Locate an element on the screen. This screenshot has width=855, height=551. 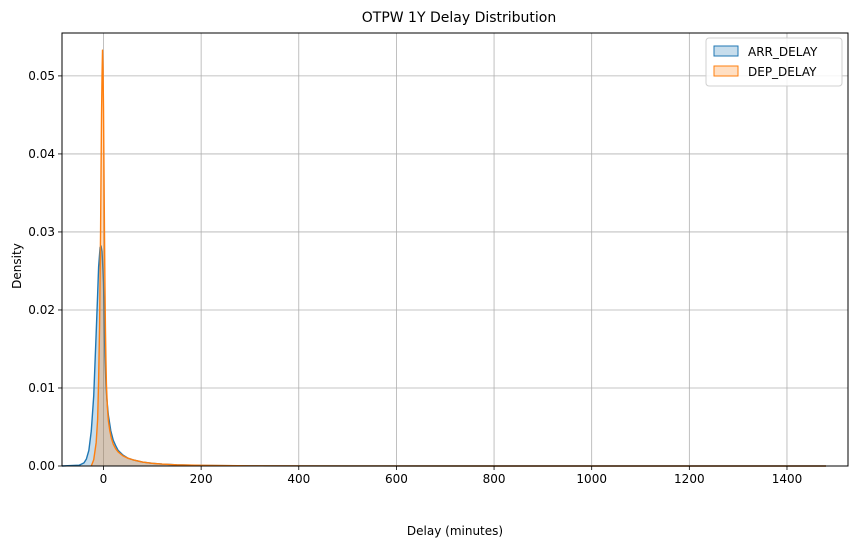
x-tick-label: 600 is located at coordinates (396, 479).